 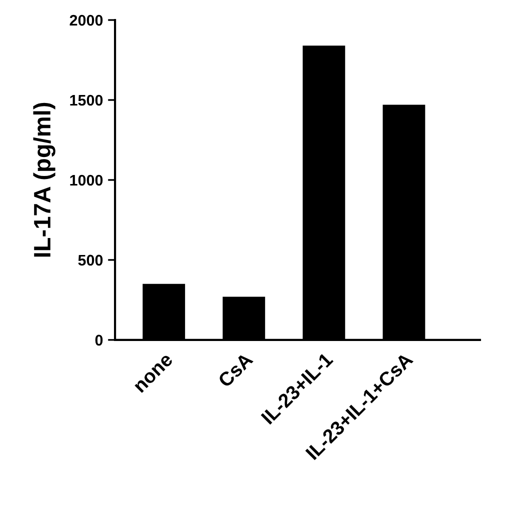 What do you see at coordinates (235, 370) in the screenshot?
I see `x-tick-label: CsA` at bounding box center [235, 370].